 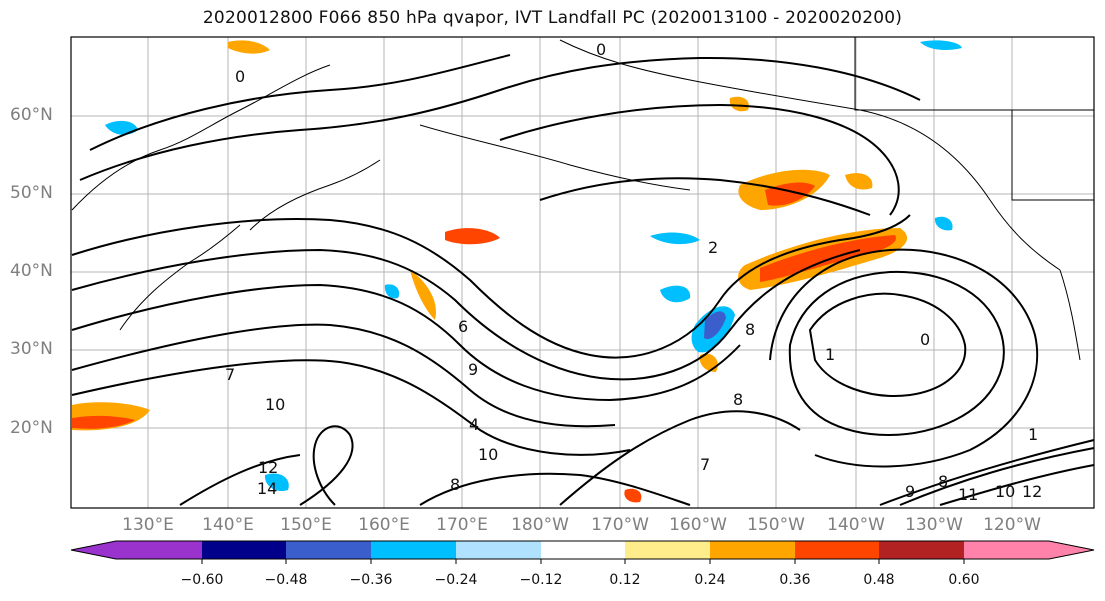 I want to click on lon-label: 130°W, so click(x=934, y=525).